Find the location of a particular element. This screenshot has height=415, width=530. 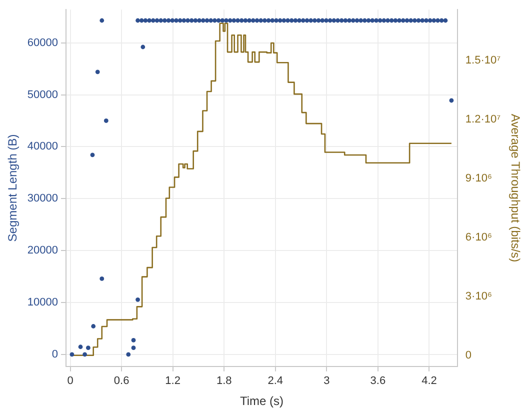

x-tick-label: 1.2 is located at coordinates (172, 381).